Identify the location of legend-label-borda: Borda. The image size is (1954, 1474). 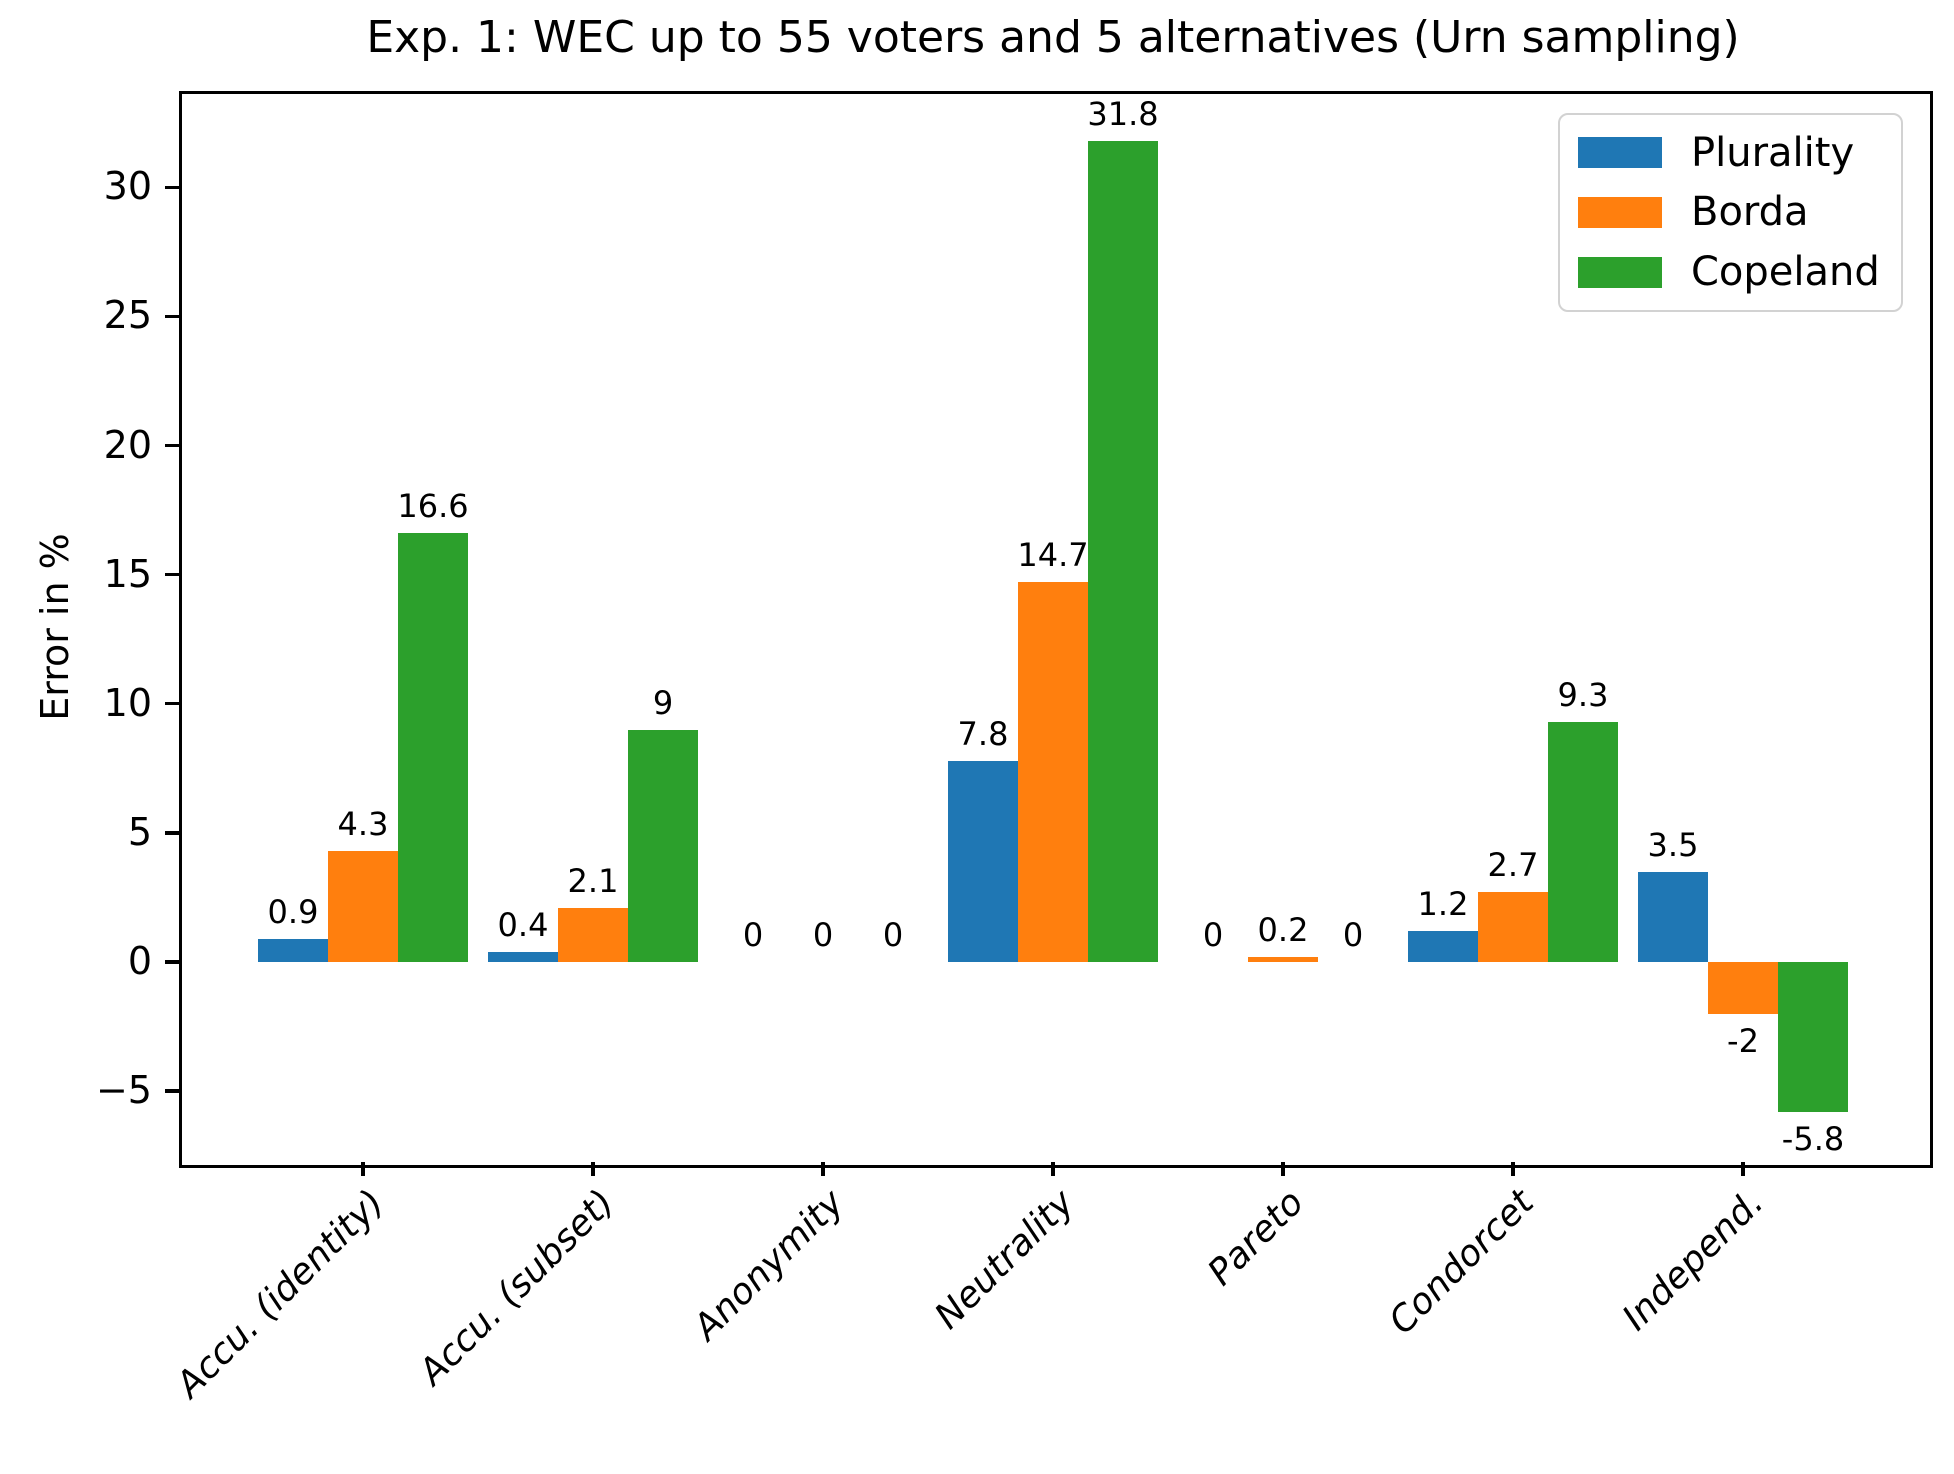
(1750, 212).